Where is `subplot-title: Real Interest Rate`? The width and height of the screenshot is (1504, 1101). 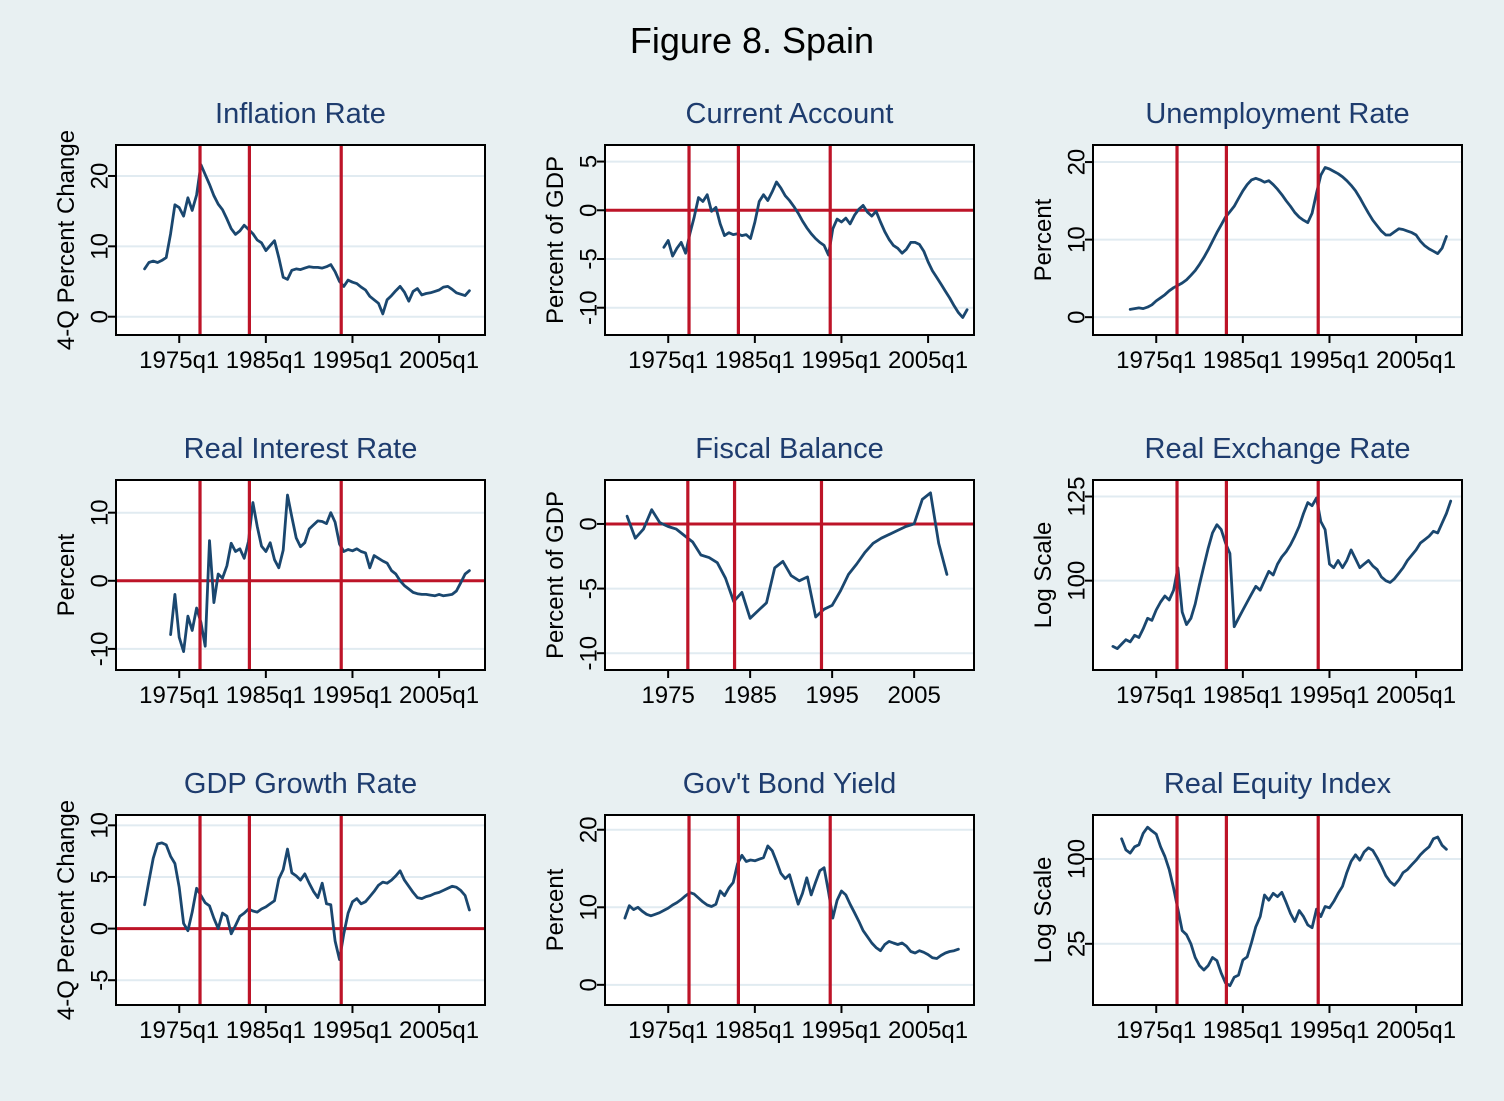
subplot-title: Real Interest Rate is located at coordinates (300, 449).